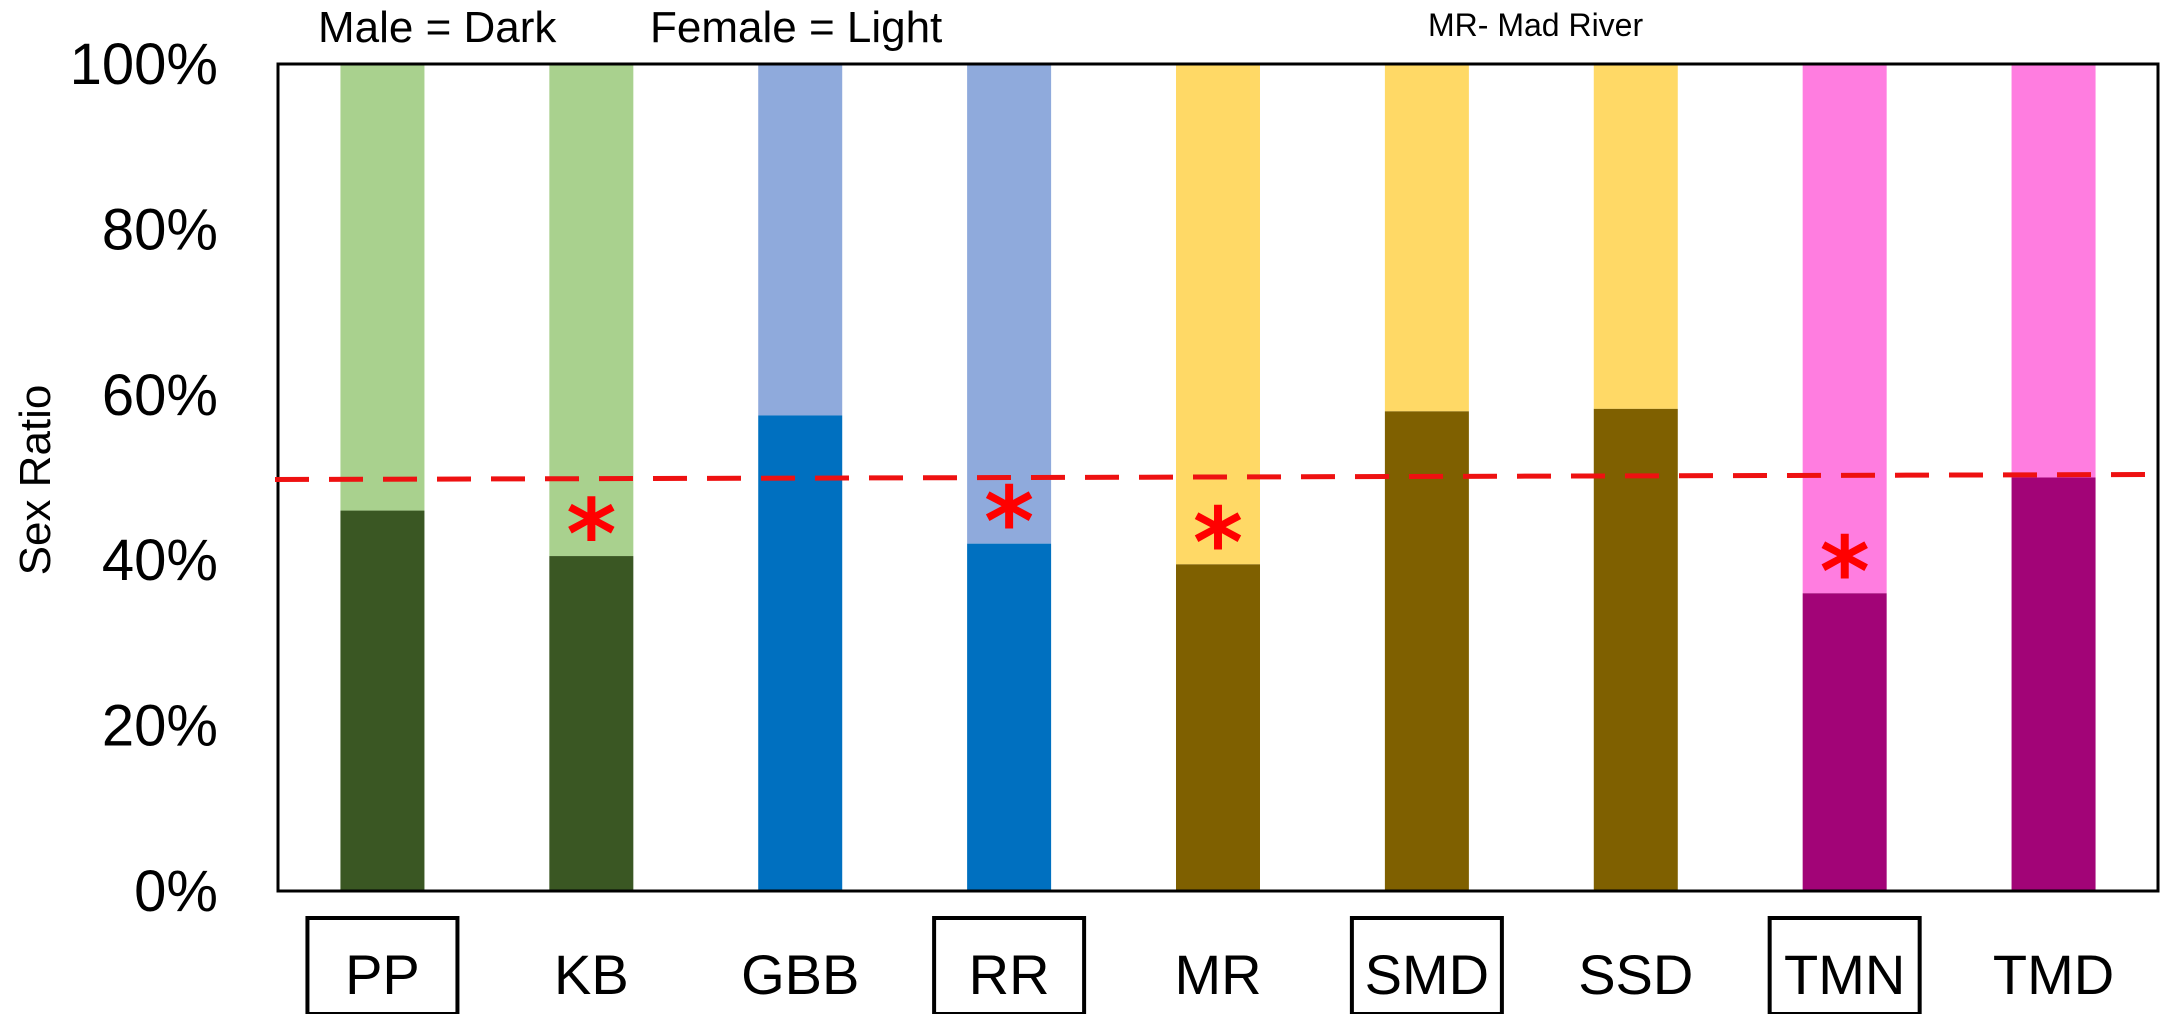 This screenshot has width=2165, height=1014. Describe the element at coordinates (1218, 314) in the screenshot. I see `bar-female-mr` at that location.